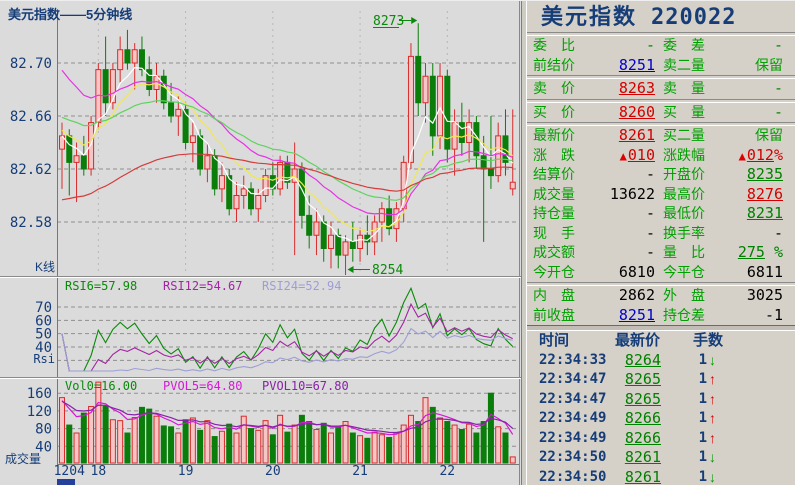 The height and width of the screenshot is (485, 795). Describe the element at coordinates (27, 266) in the screenshot. I see `kline-panel-label: K线` at that location.